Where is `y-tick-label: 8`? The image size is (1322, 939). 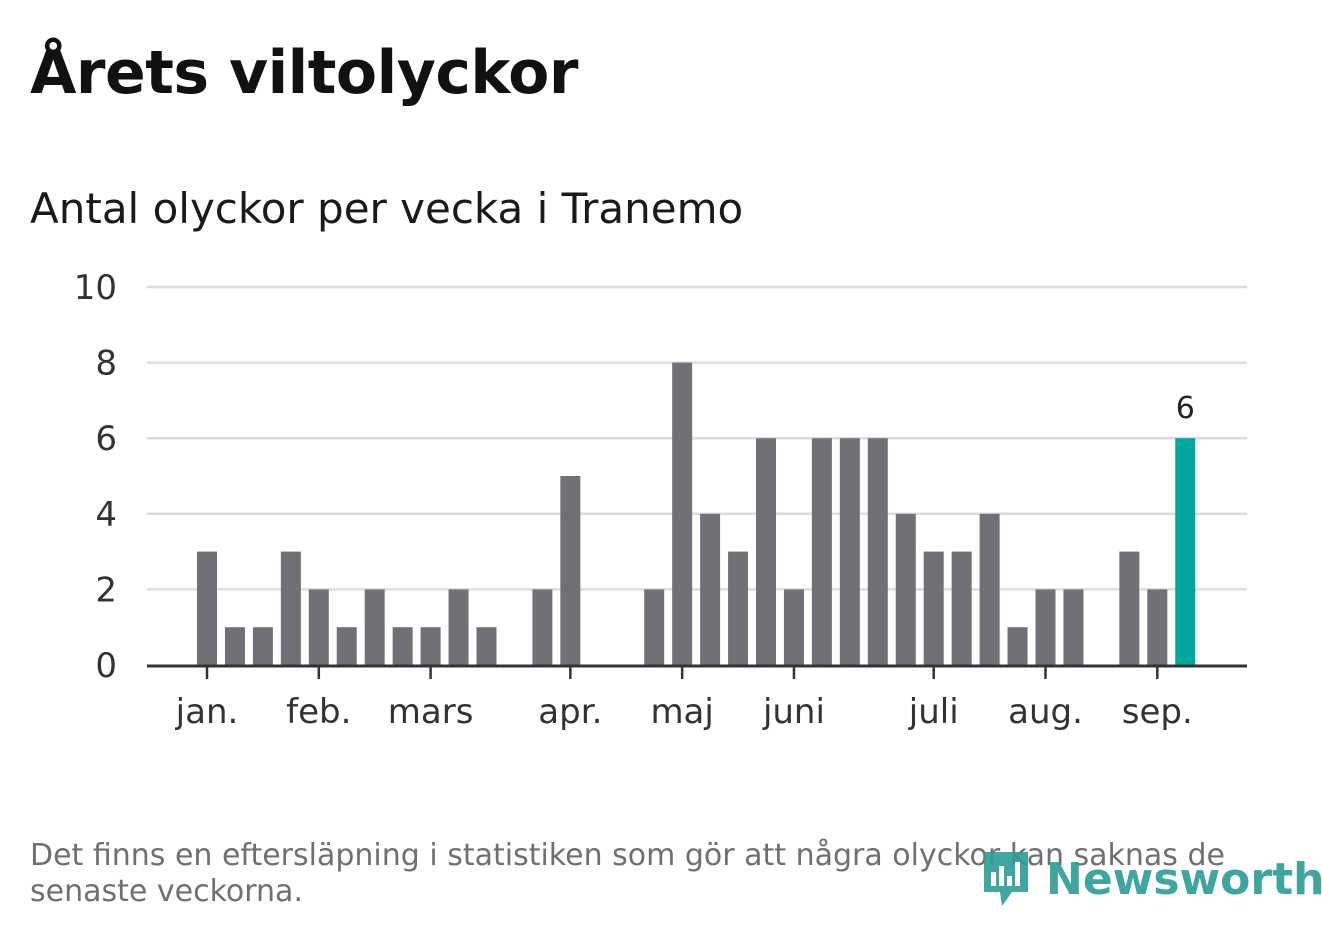
y-tick-label: 8 is located at coordinates (106, 364).